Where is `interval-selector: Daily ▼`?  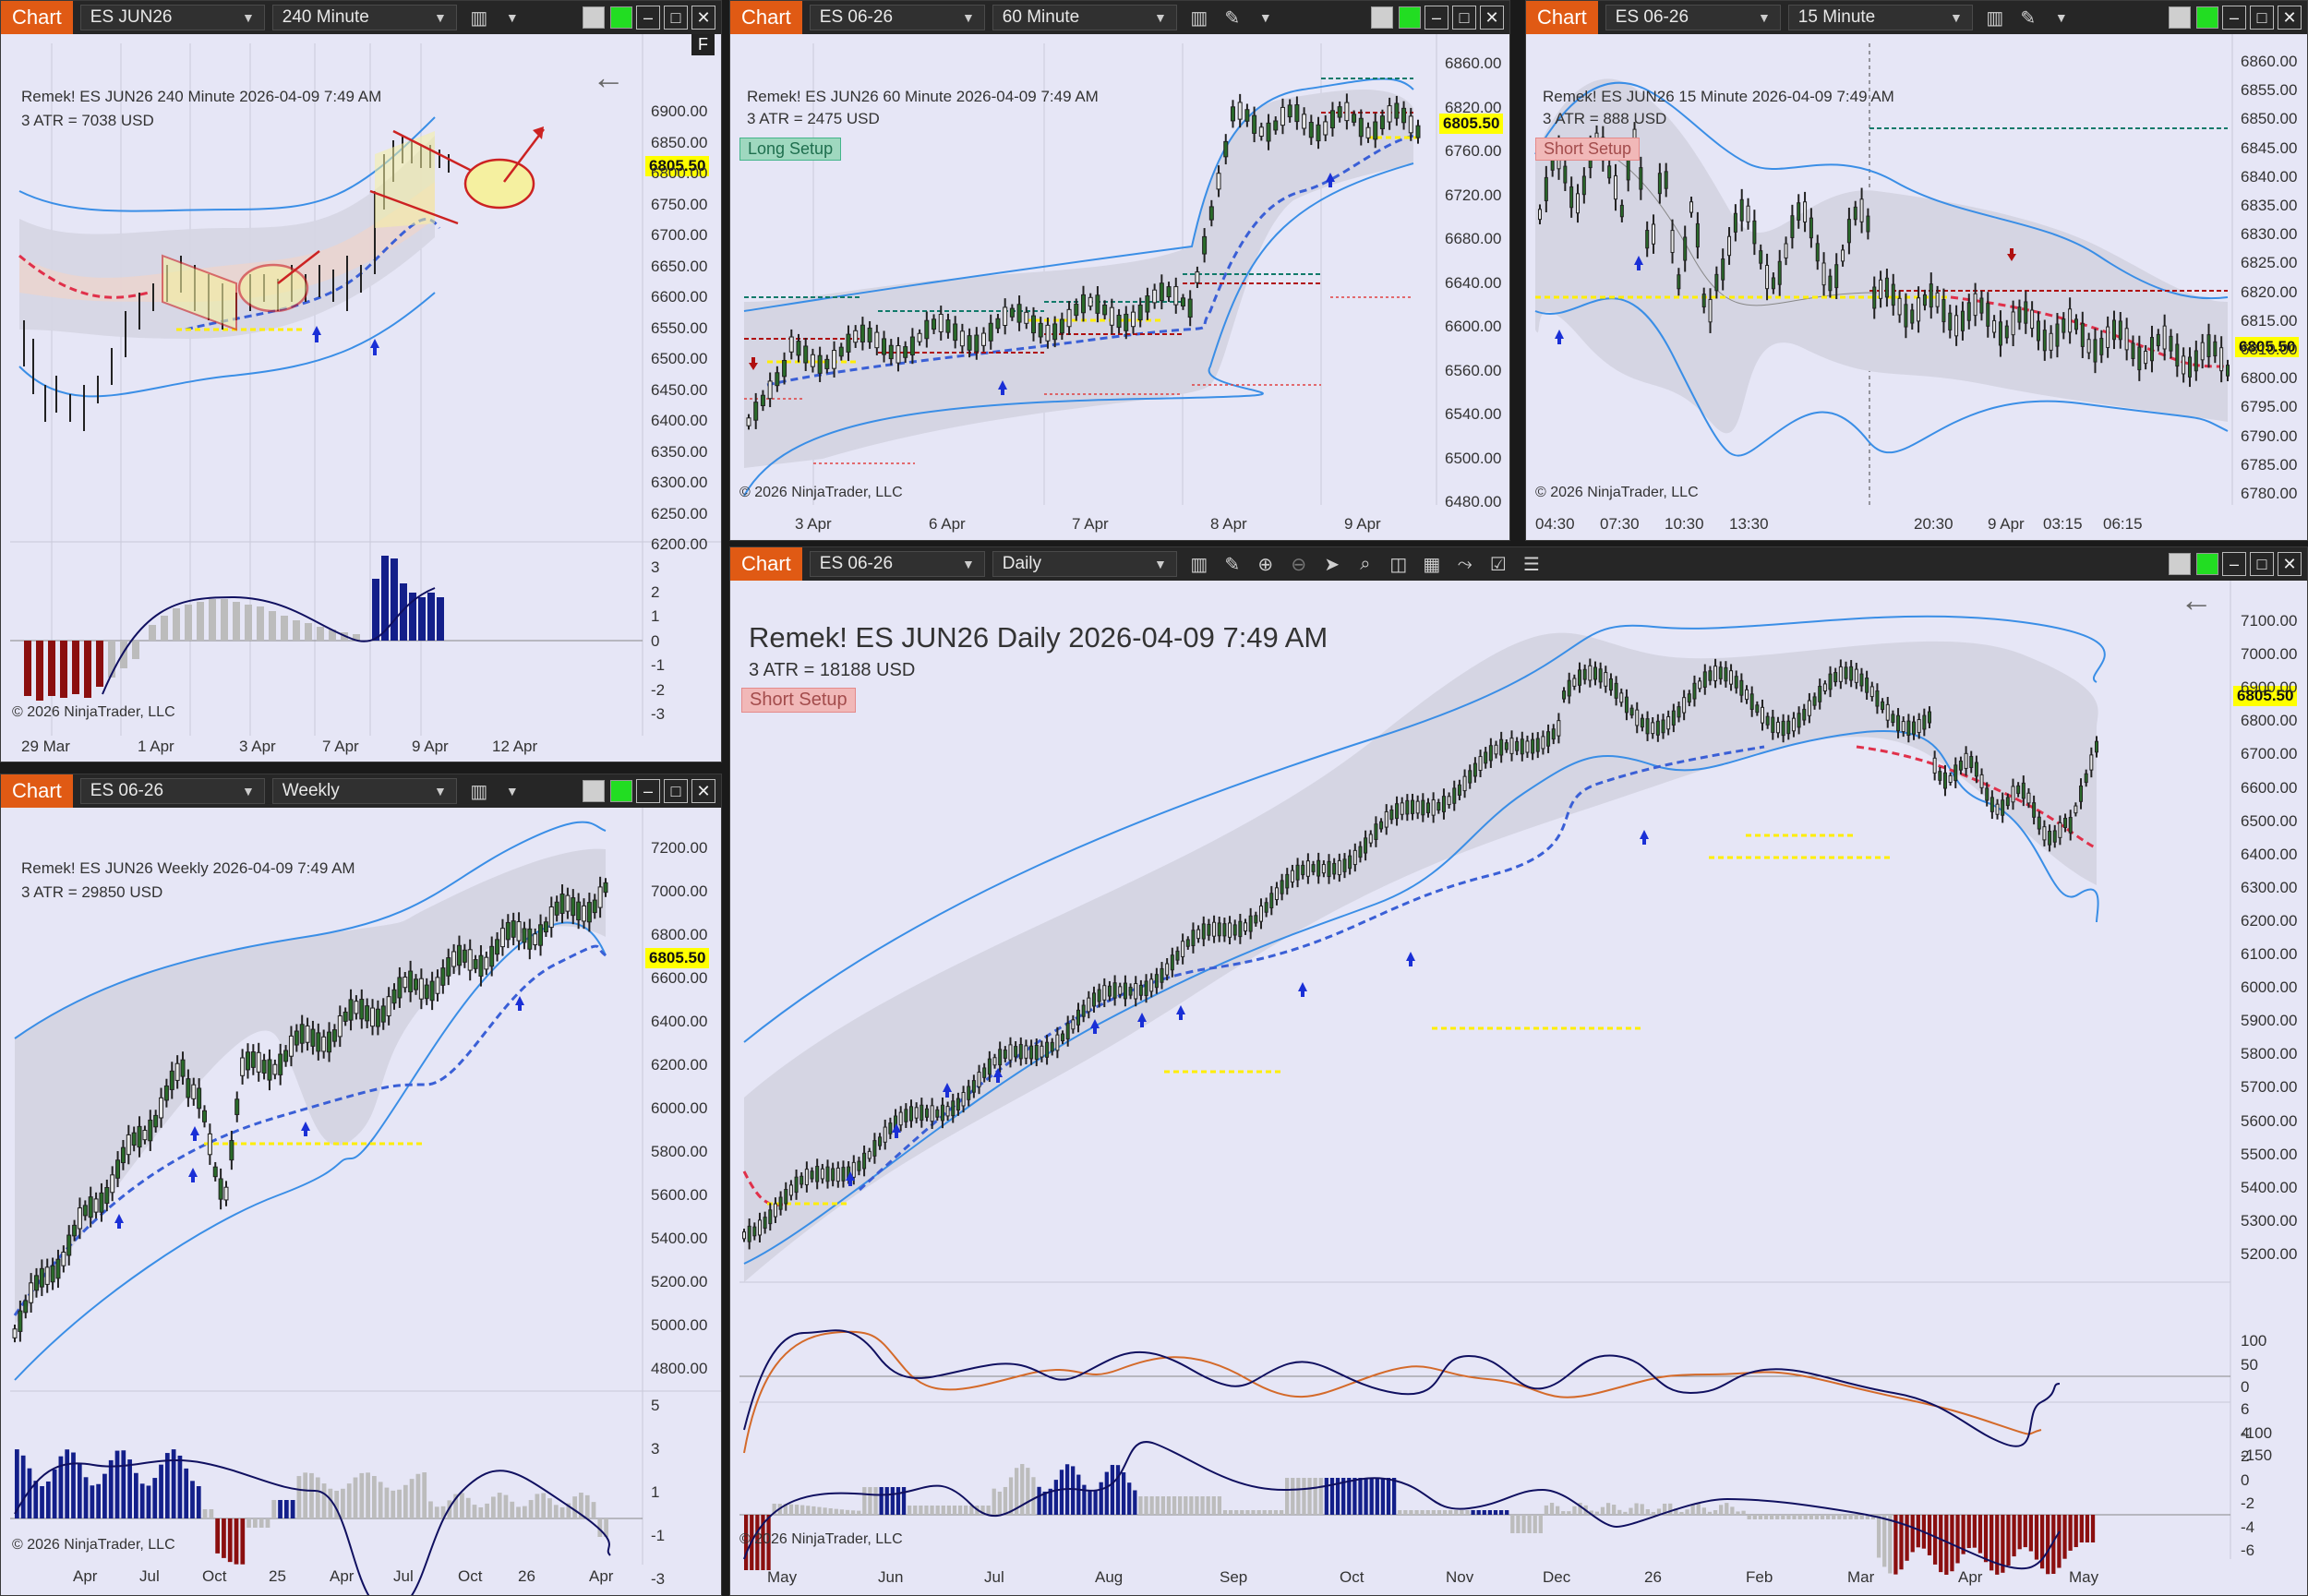
interval-selector: Daily ▼ is located at coordinates (1084, 564).